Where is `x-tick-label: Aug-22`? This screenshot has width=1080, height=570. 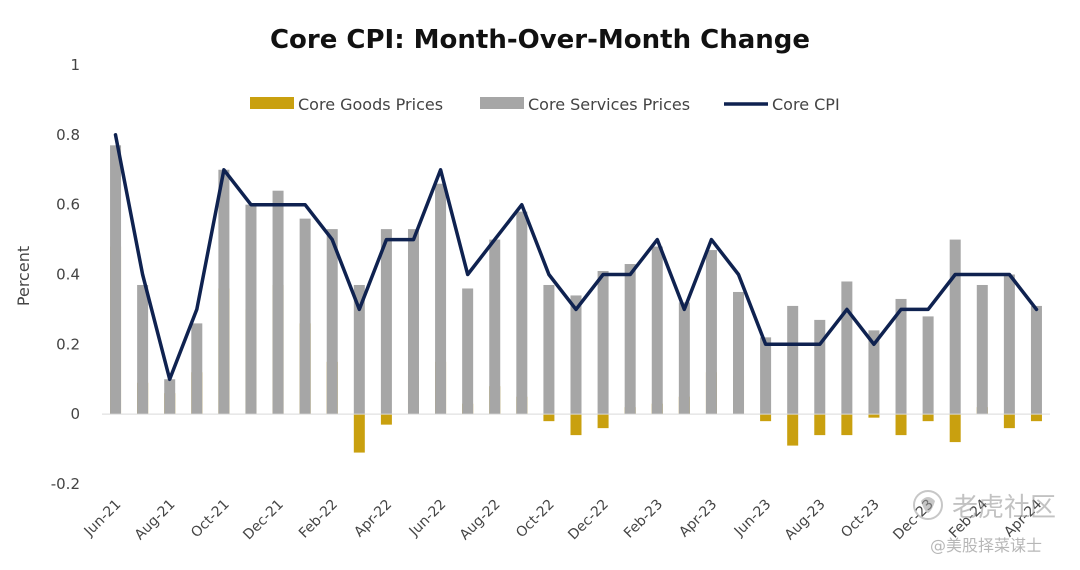 x-tick-label: Aug-22 is located at coordinates (480, 520).